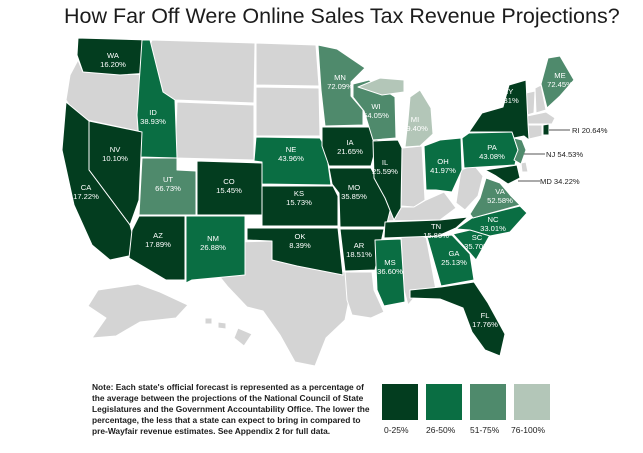 This screenshot has width=643, height=453. I want to click on state-nm, so click(215, 249).